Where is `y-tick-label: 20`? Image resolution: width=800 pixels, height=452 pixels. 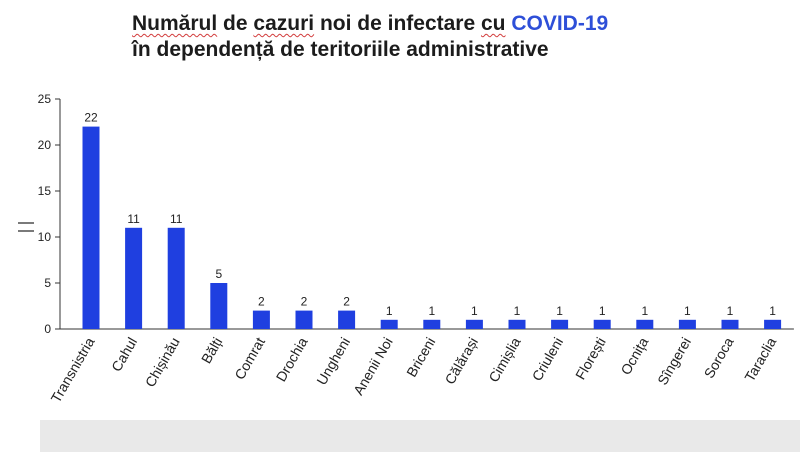 y-tick-label: 20 is located at coordinates (45, 145).